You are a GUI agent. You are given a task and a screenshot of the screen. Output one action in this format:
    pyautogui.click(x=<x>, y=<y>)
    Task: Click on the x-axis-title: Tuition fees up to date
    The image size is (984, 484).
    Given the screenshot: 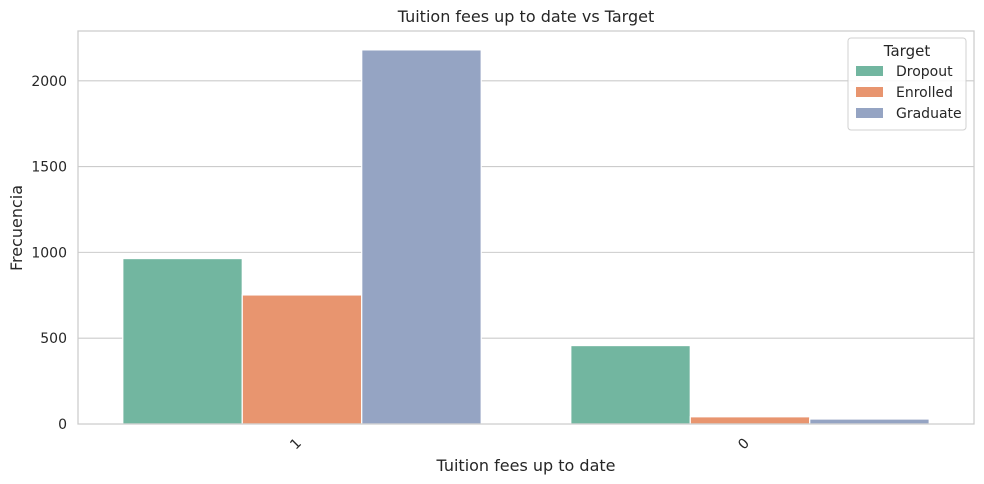 What is the action you would take?
    pyautogui.click(x=525, y=465)
    